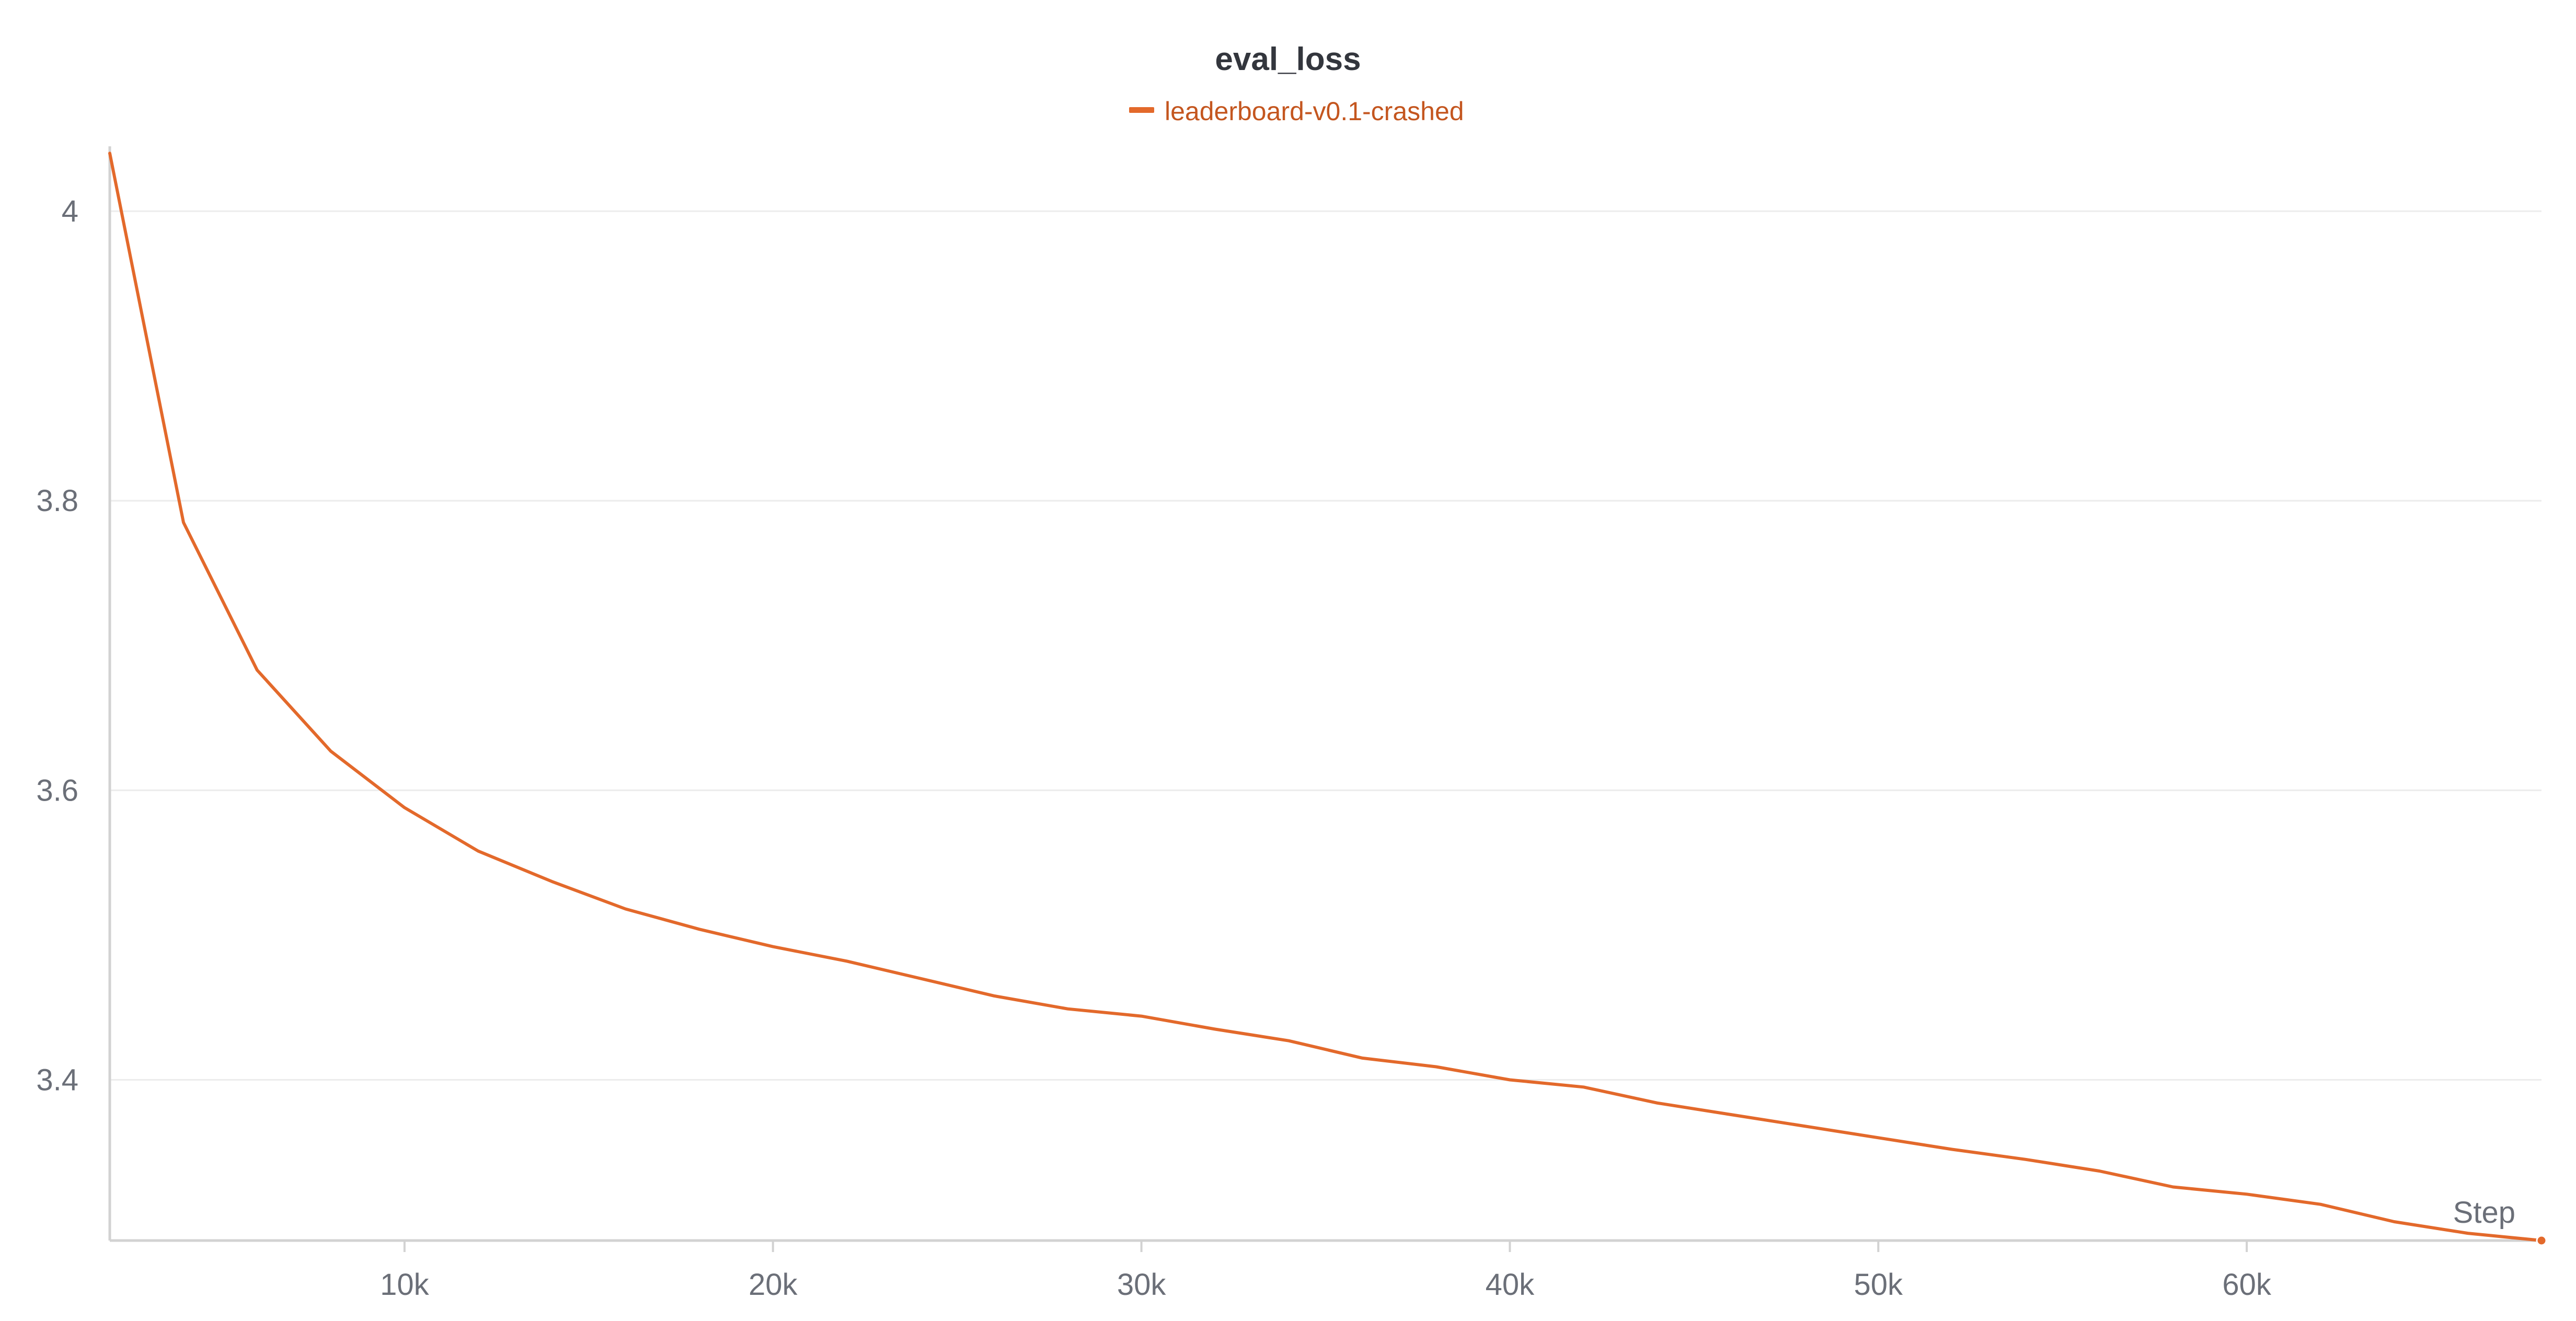  What do you see at coordinates (57, 790) in the screenshot?
I see `y-tick-label: 3.6` at bounding box center [57, 790].